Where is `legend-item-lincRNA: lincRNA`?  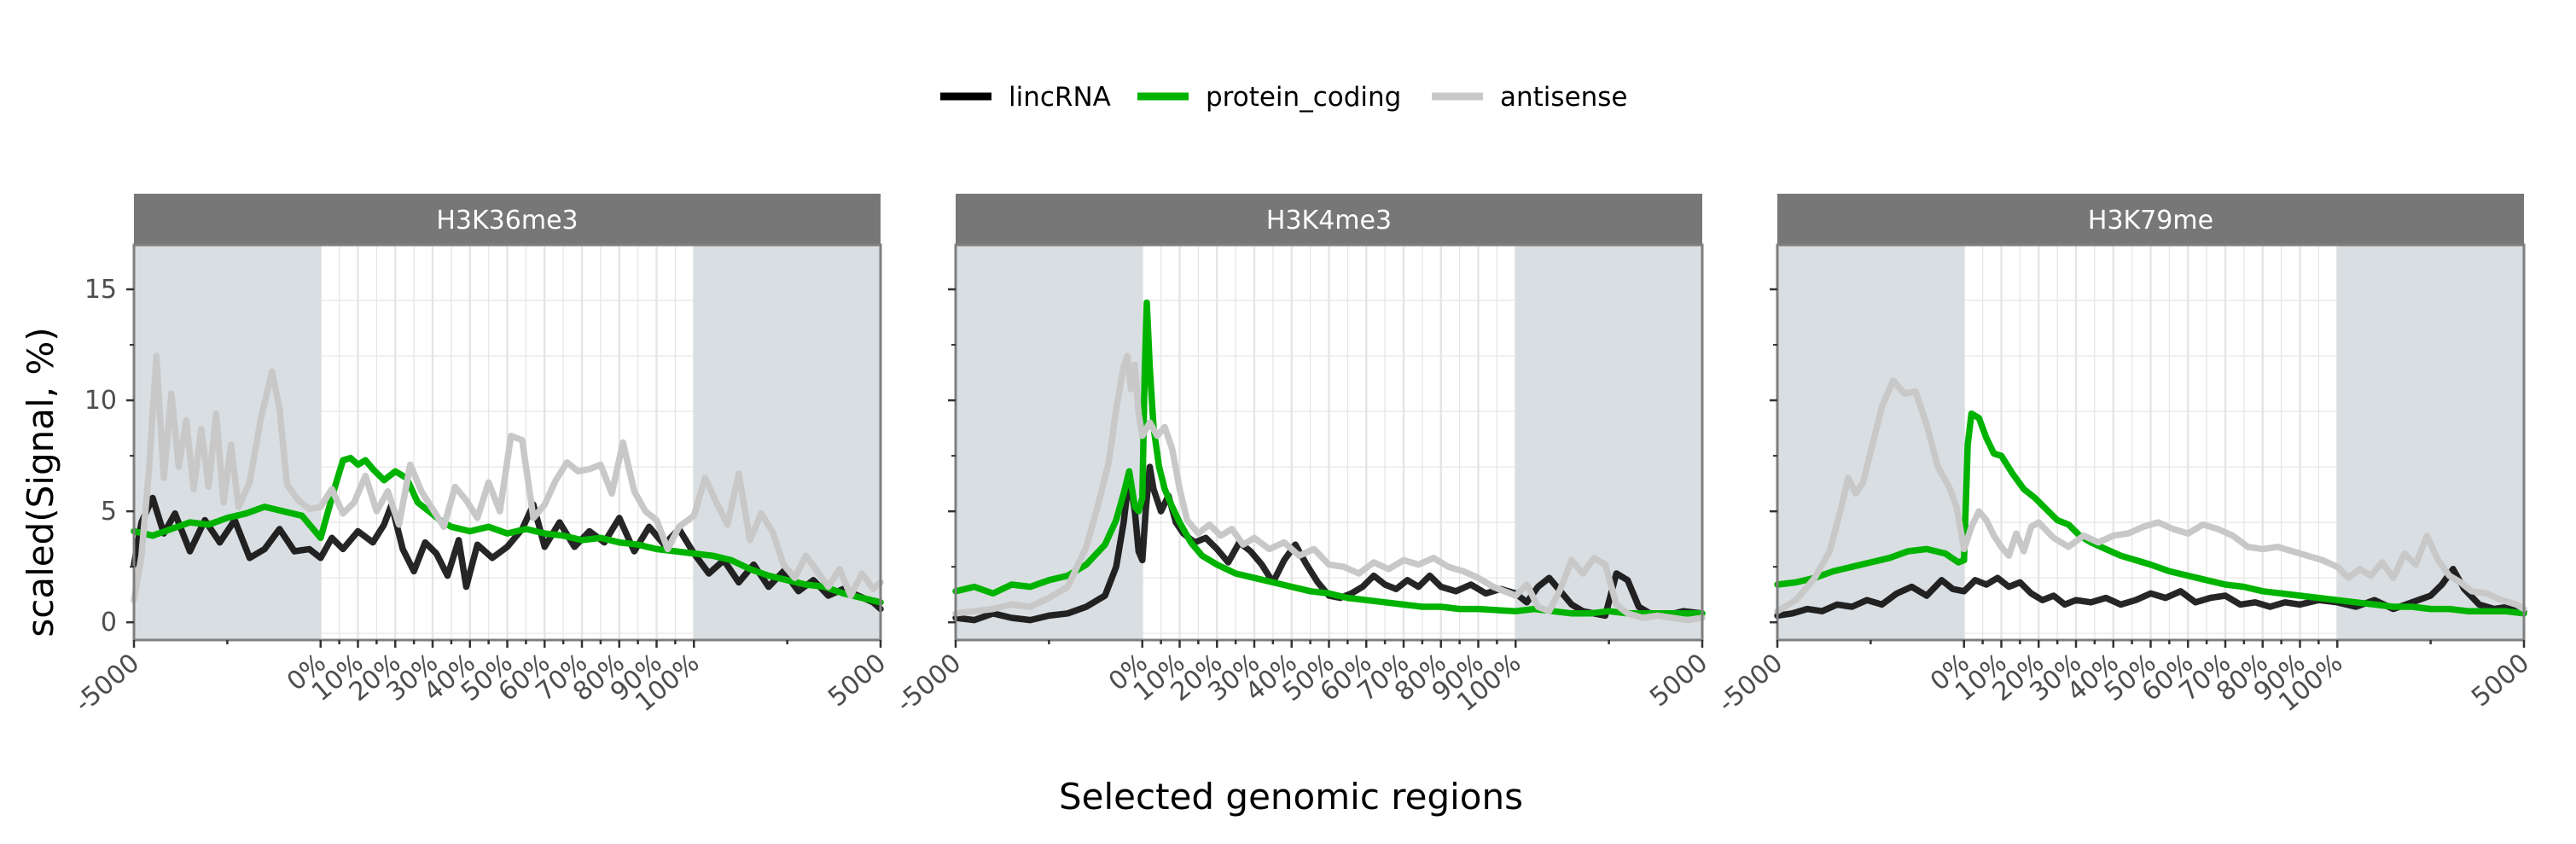 legend-item-lincRNA: lincRNA is located at coordinates (1025, 97).